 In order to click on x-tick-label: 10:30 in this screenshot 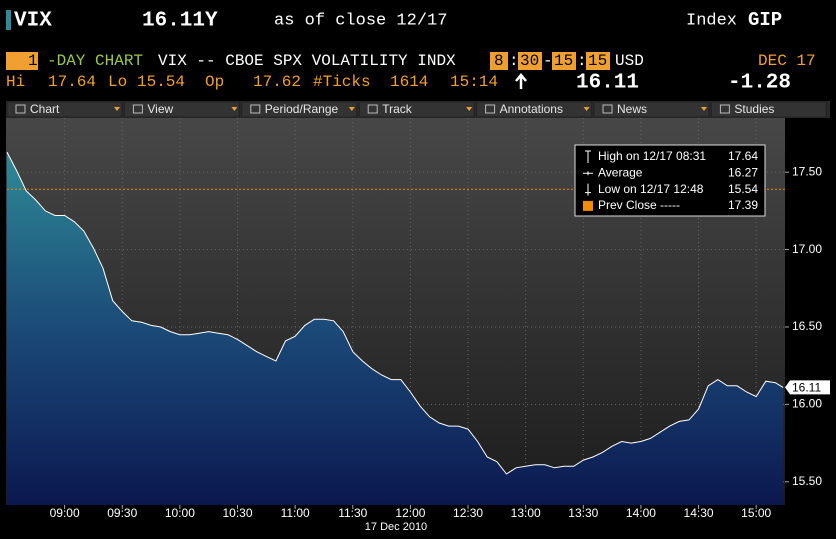, I will do `click(238, 513)`.